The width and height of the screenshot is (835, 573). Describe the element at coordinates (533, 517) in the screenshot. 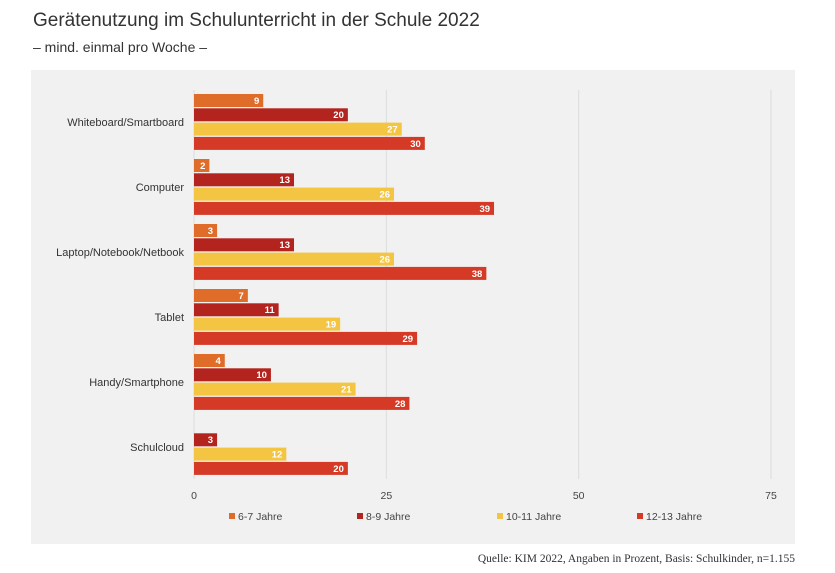

I see `legend-label: 10-11 Jahre` at that location.